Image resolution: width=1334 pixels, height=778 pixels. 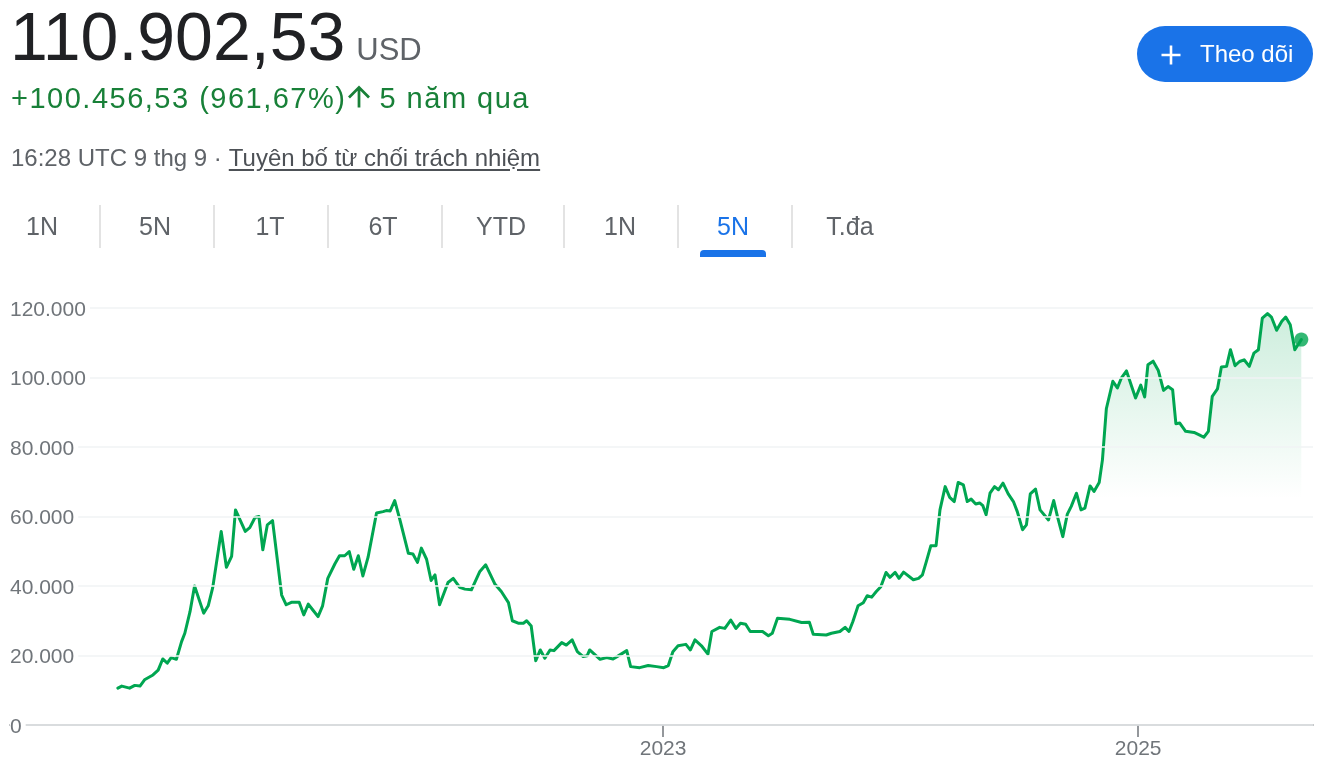 I want to click on text: YTD, so click(x=501, y=226).